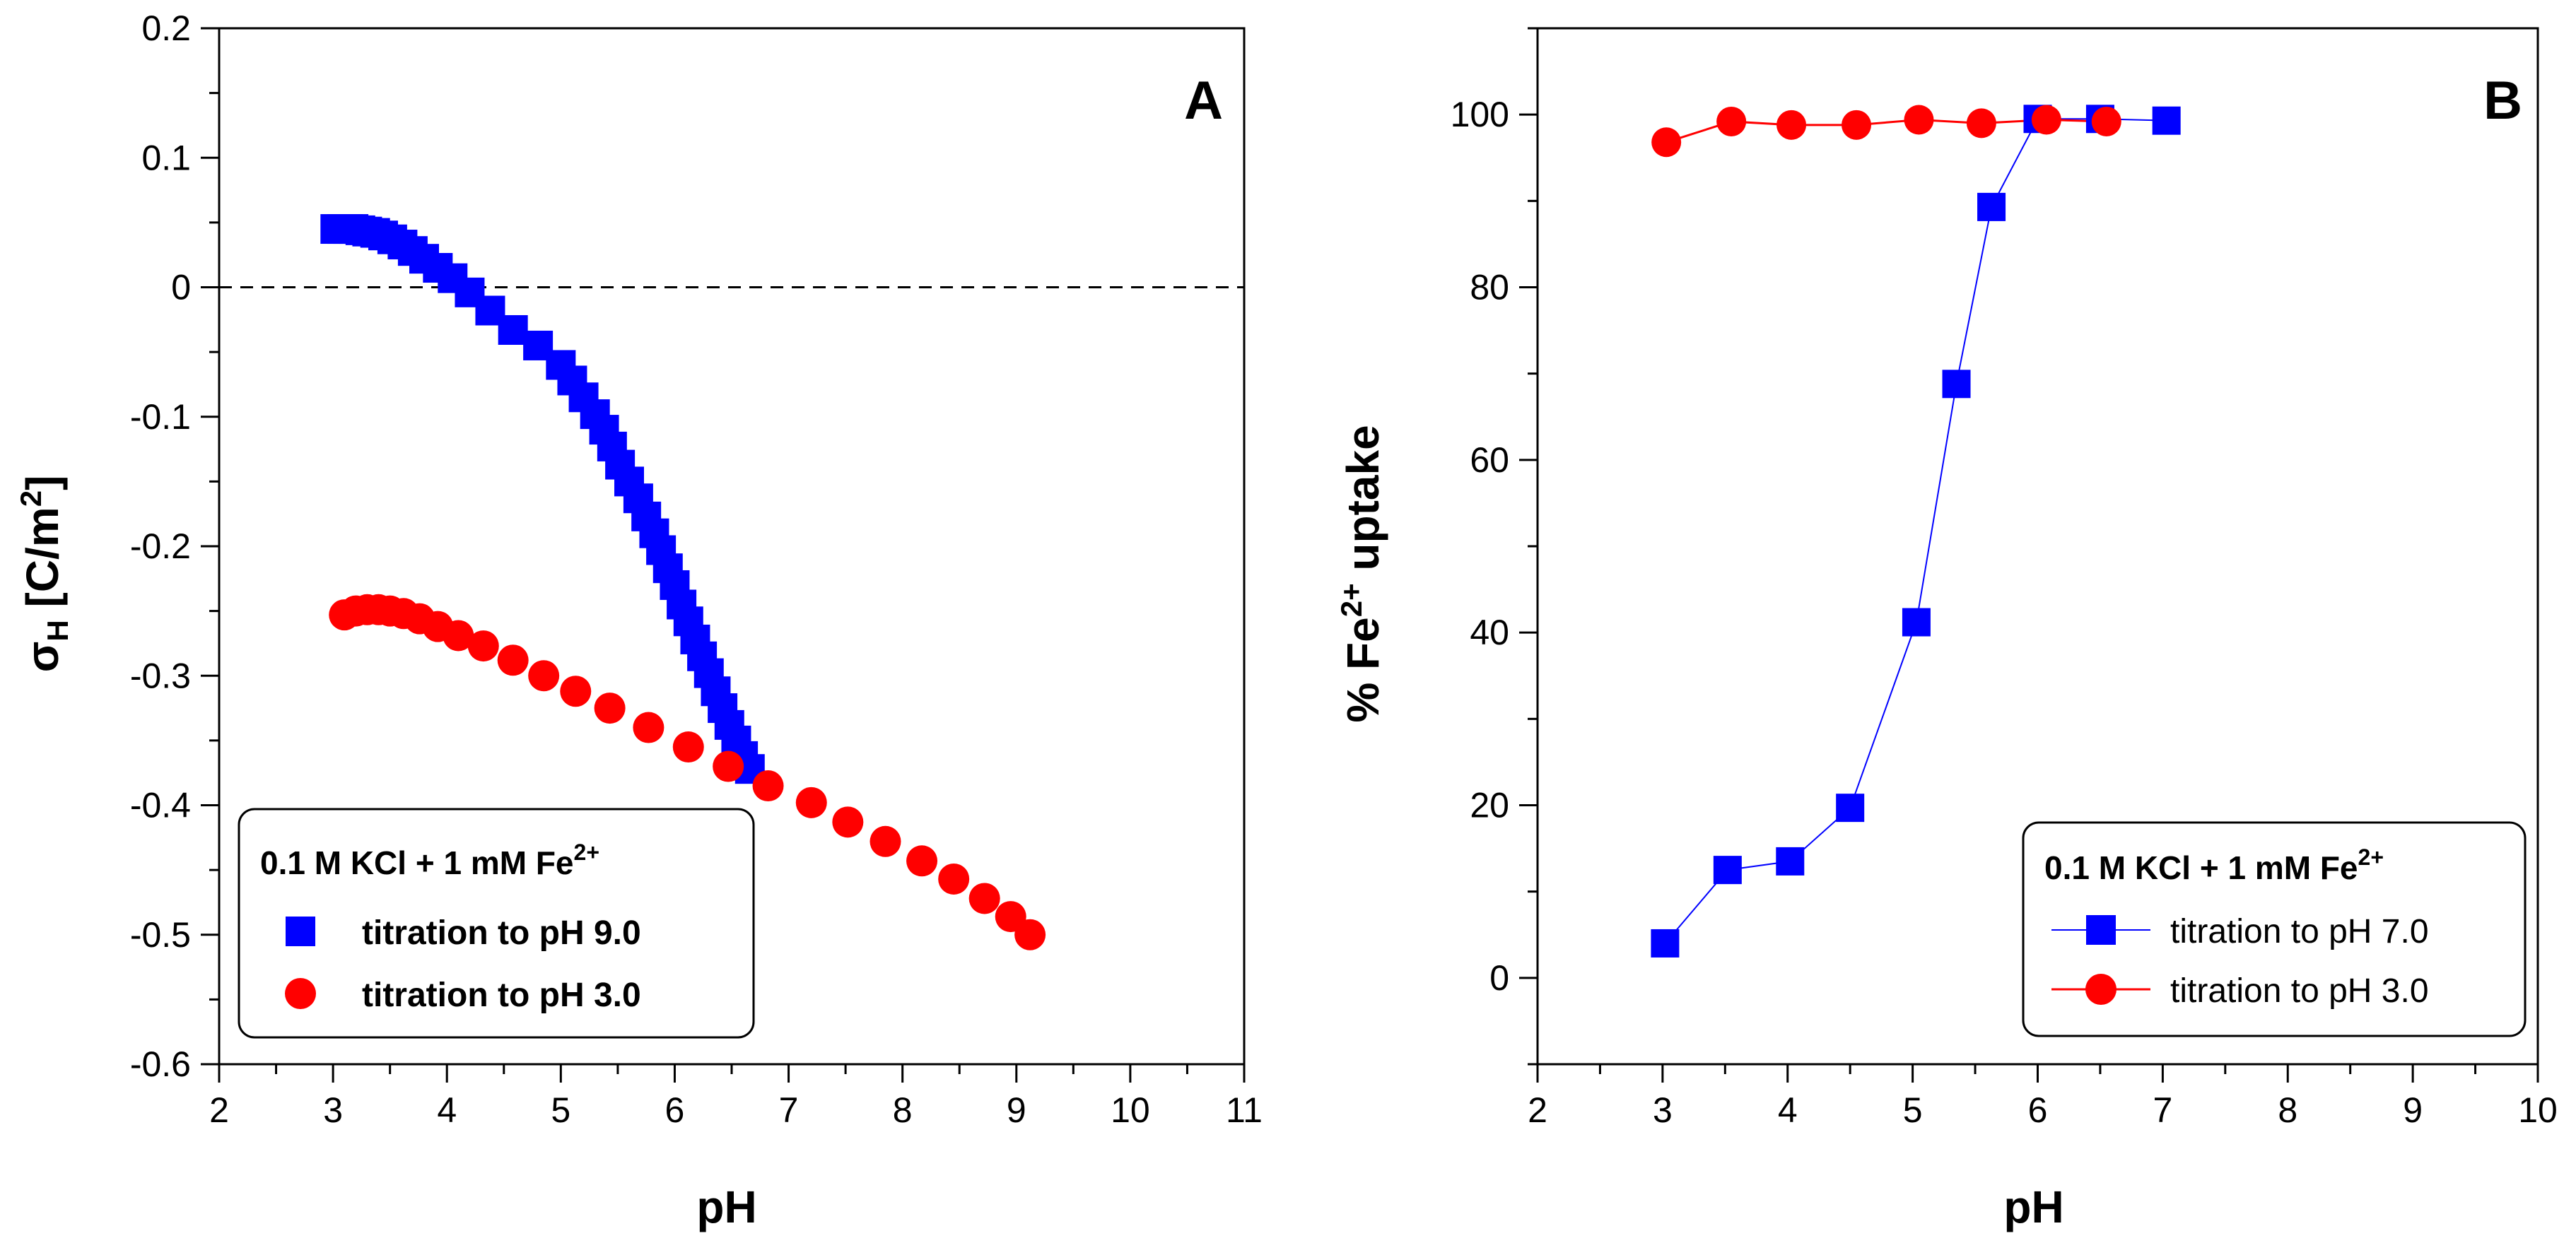 The width and height of the screenshot is (2576, 1243). Describe the element at coordinates (903, 1110) in the screenshot. I see `panel-a-x-tick-label: 8` at that location.